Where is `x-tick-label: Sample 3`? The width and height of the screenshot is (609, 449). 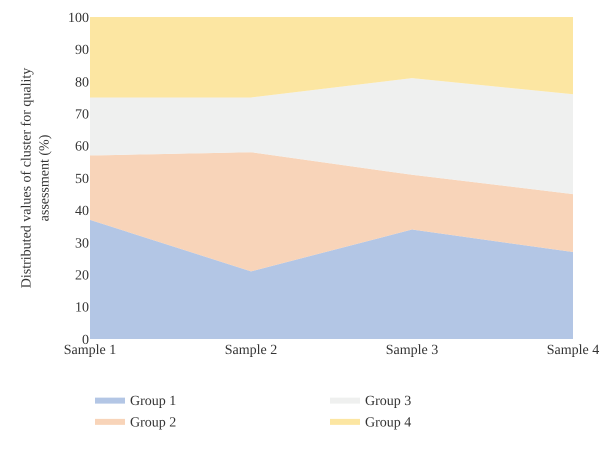
x-tick-label: Sample 3 is located at coordinates (412, 350).